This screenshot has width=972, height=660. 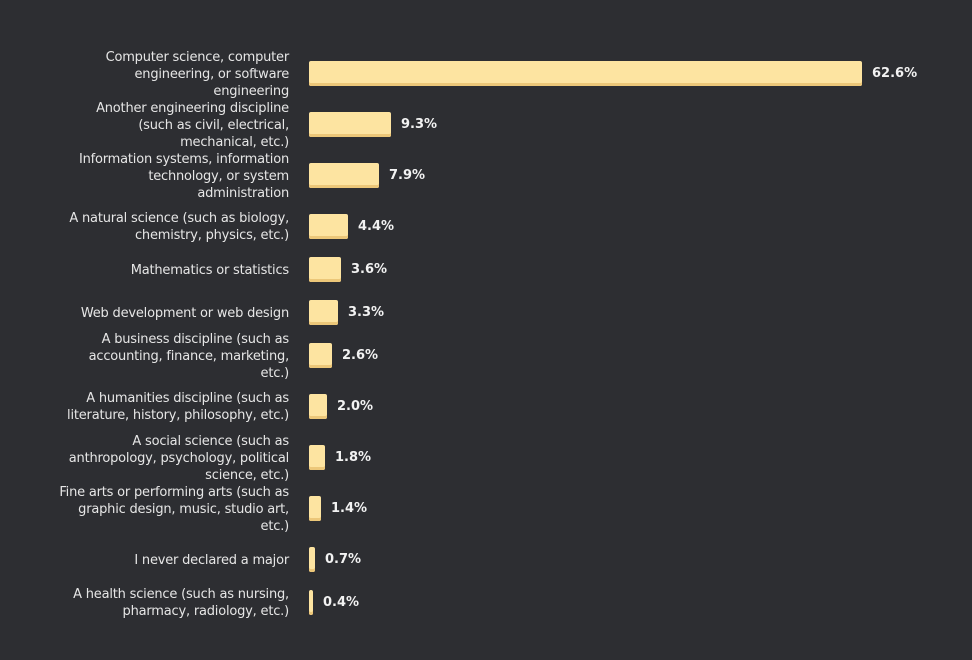 I want to click on value-label: 0.7%, so click(x=343, y=559).